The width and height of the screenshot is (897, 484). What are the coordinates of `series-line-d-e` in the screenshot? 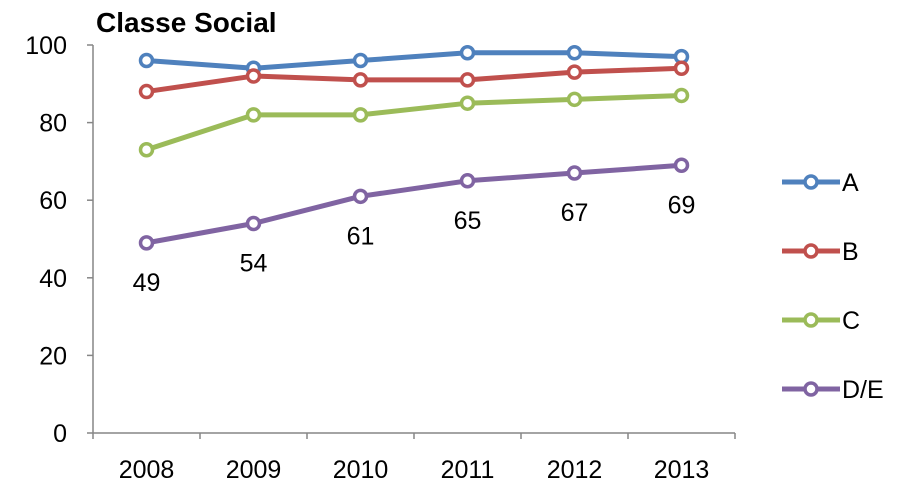 It's located at (414, 204).